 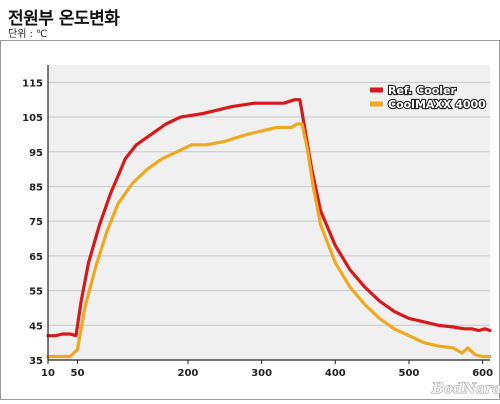 I want to click on legend-label: Ref. Cooler, so click(x=422, y=90).